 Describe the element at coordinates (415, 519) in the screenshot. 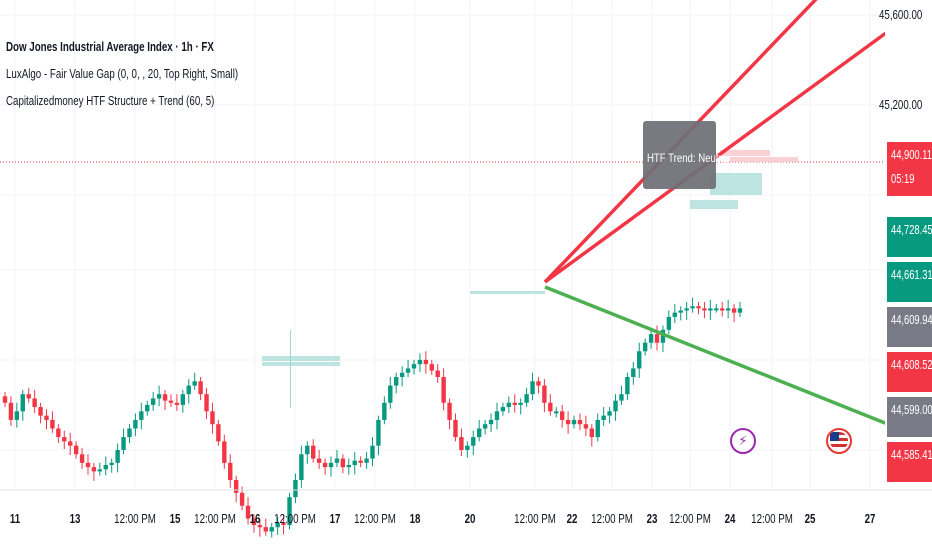

I see `time-tick-label: 18` at that location.